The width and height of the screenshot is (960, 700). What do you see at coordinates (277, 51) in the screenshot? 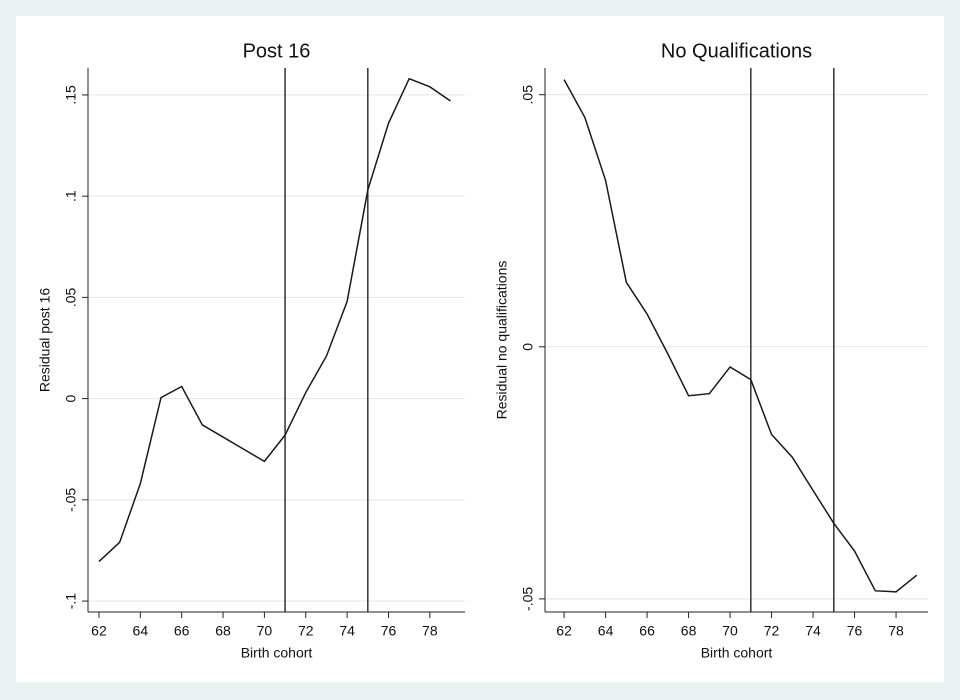
I see `chart-title: Post 16` at bounding box center [277, 51].